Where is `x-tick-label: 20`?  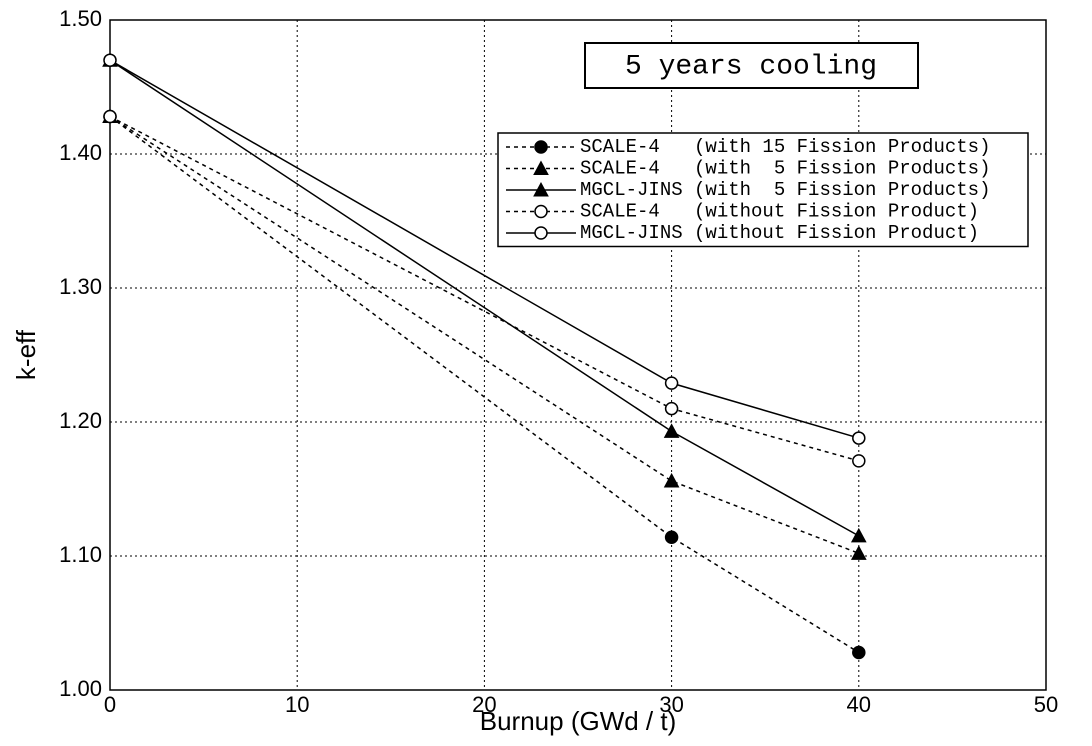 x-tick-label: 20 is located at coordinates (484, 704).